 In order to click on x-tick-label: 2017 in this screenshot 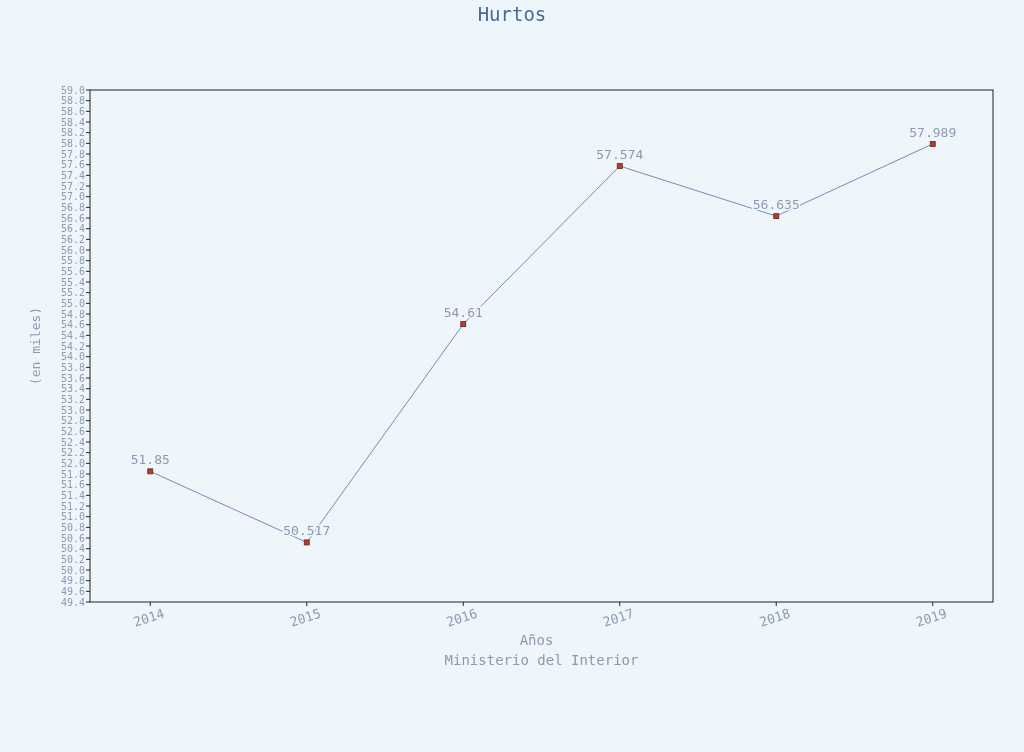, I will do `click(618, 617)`.